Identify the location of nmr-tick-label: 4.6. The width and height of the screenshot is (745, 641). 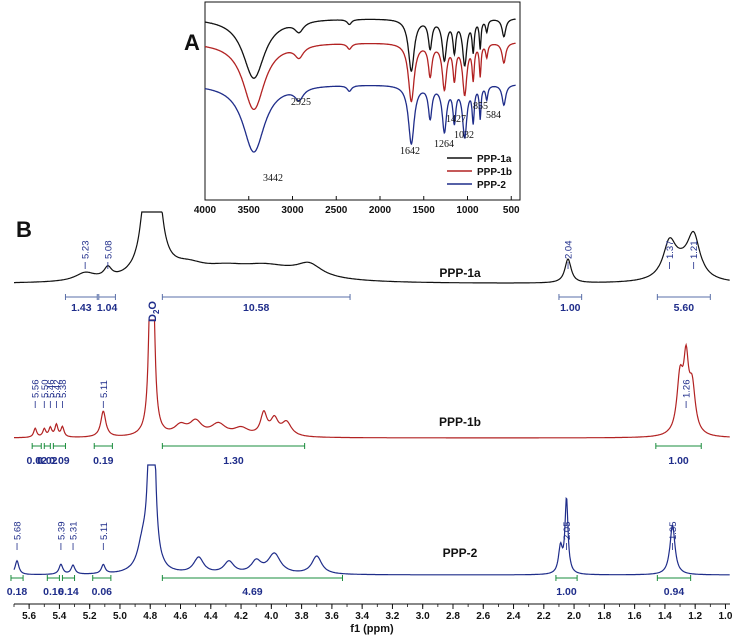
(181, 616).